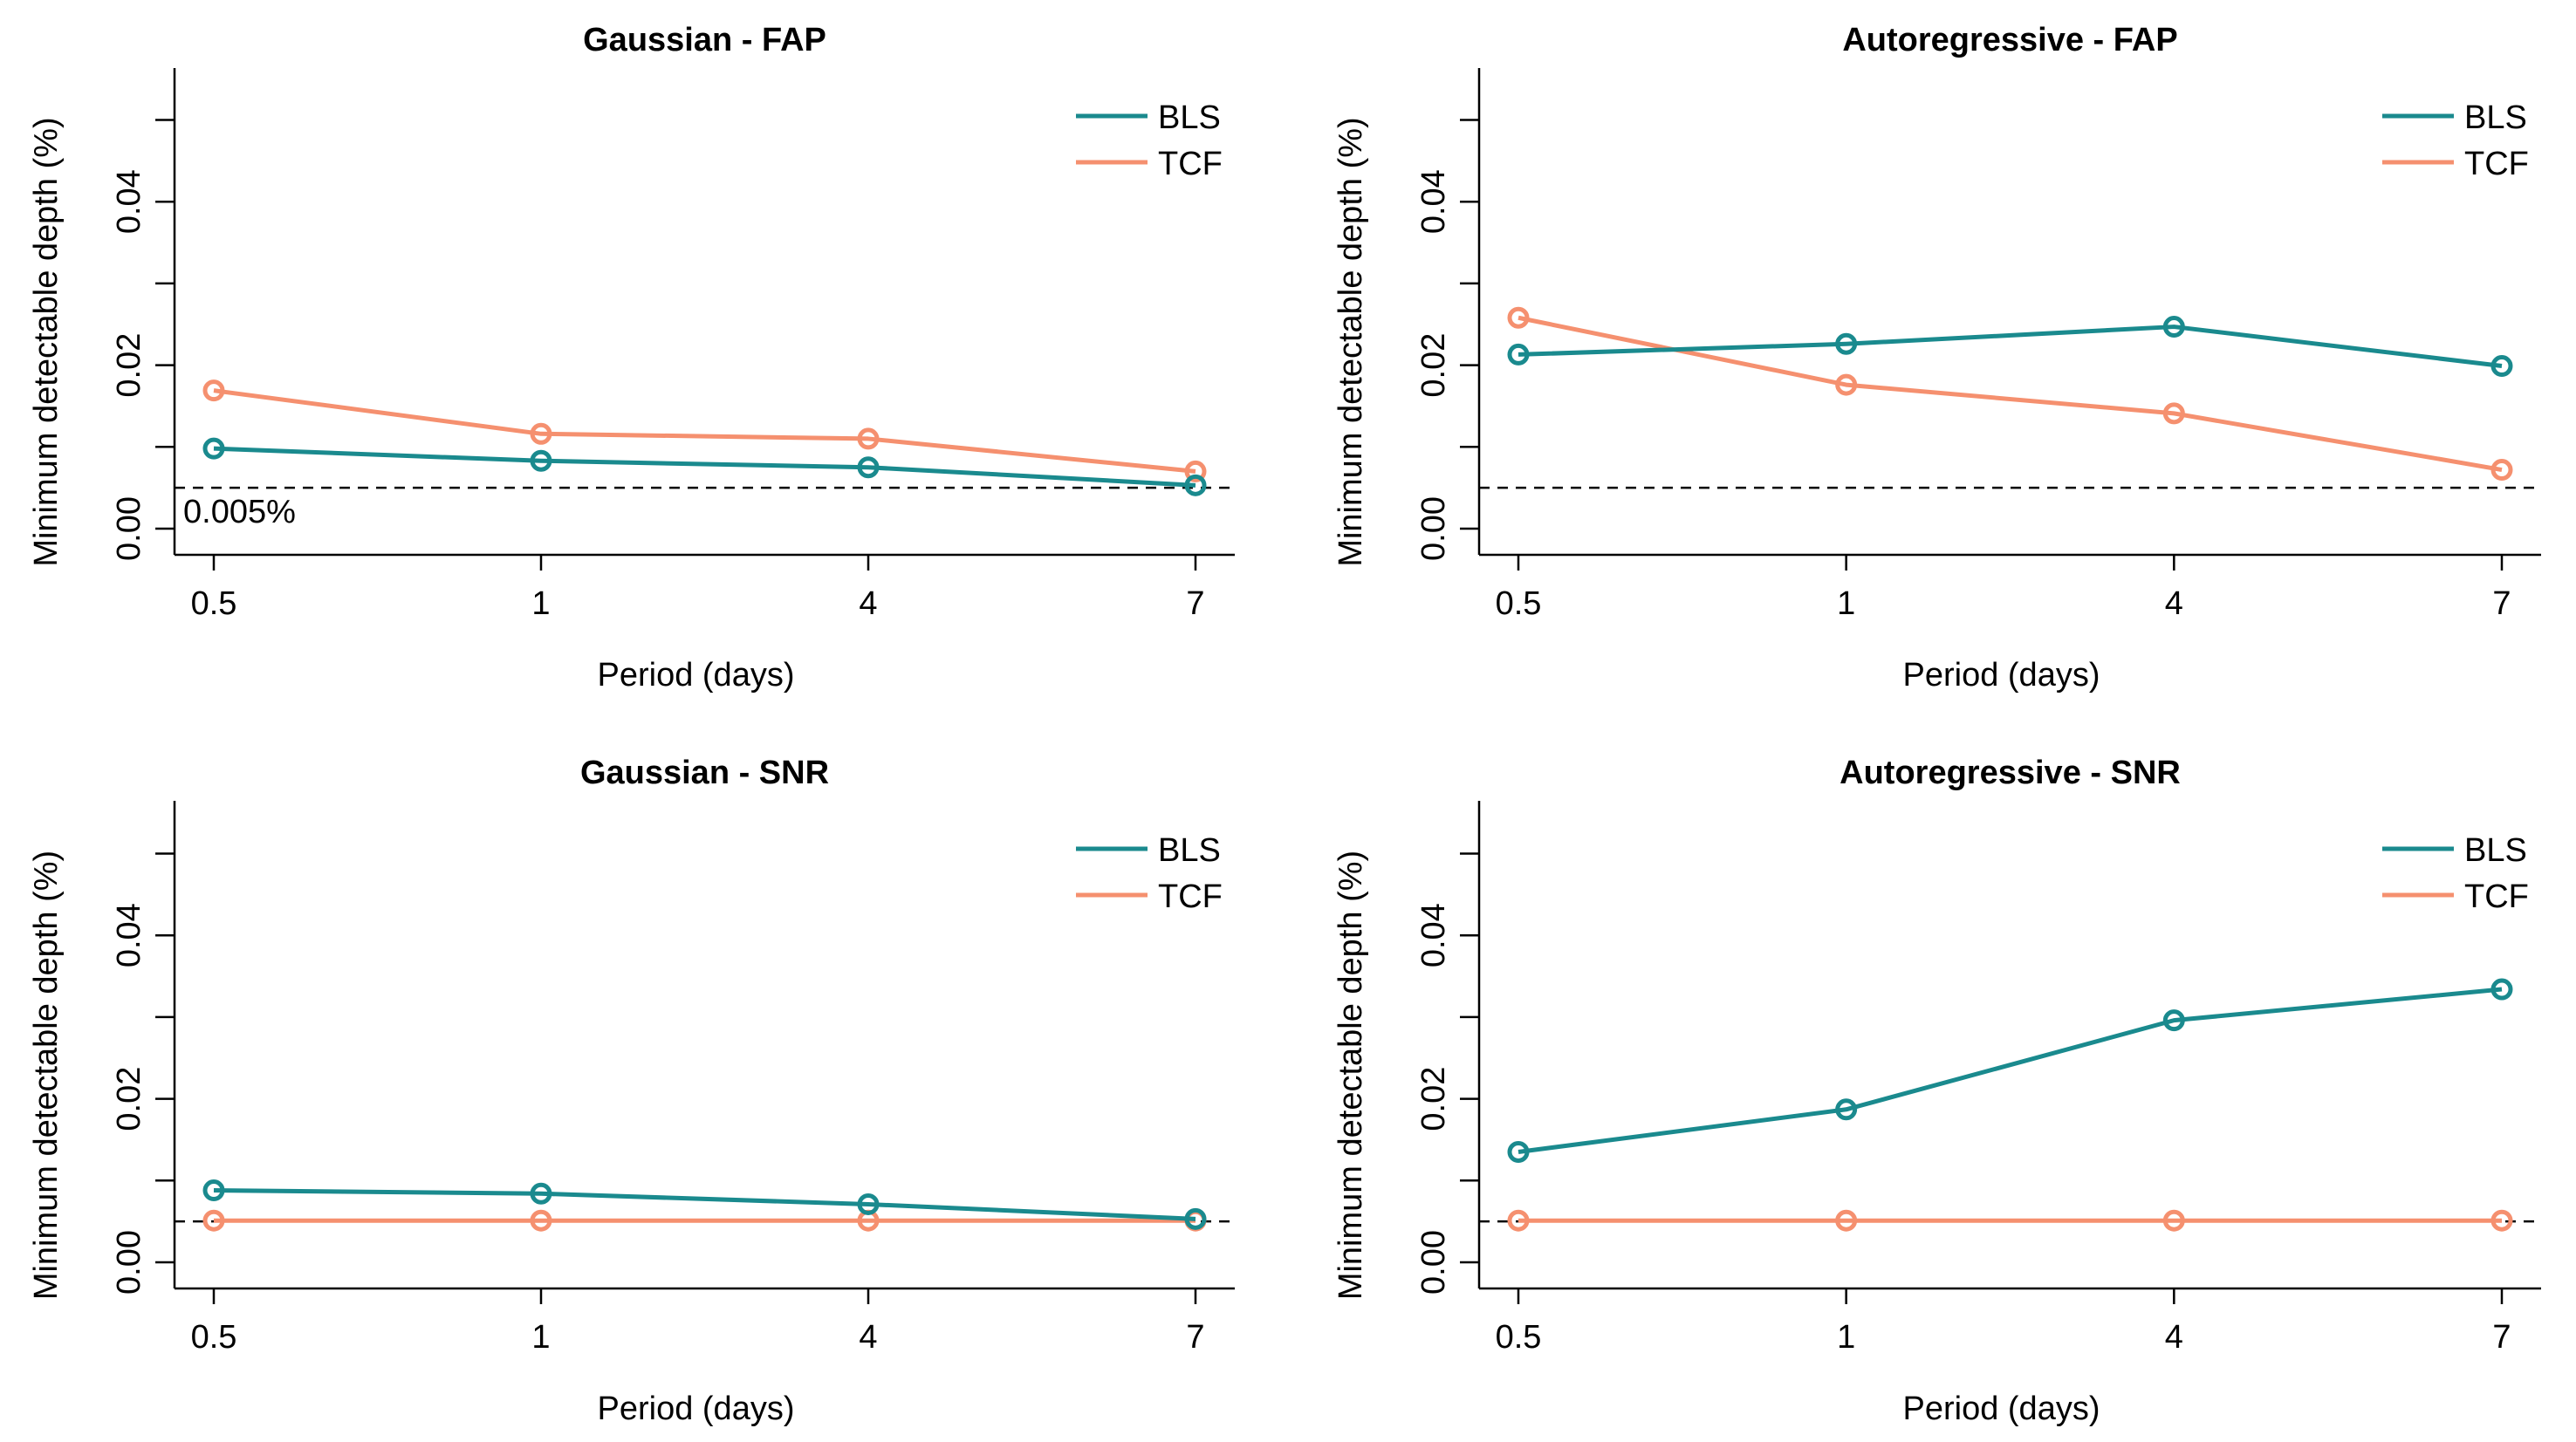 The width and height of the screenshot is (2576, 1442). Describe the element at coordinates (2011, 773) in the screenshot. I see `chart-title: Autoregressive - SNR` at that location.